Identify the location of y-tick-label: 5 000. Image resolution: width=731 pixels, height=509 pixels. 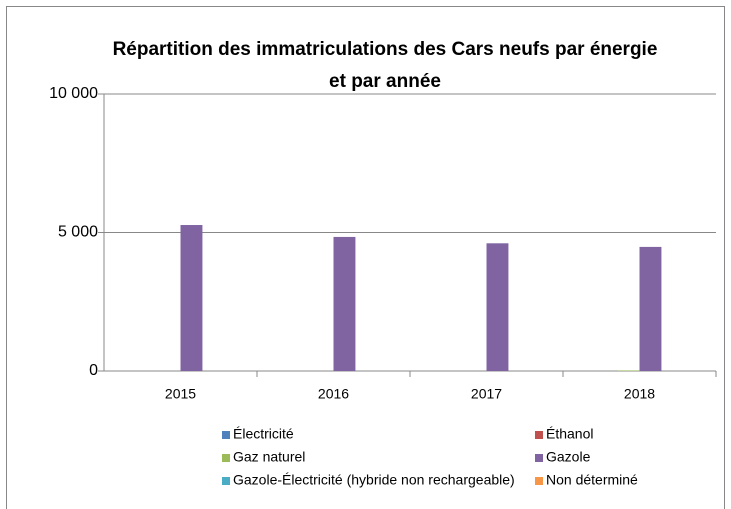
(78, 232).